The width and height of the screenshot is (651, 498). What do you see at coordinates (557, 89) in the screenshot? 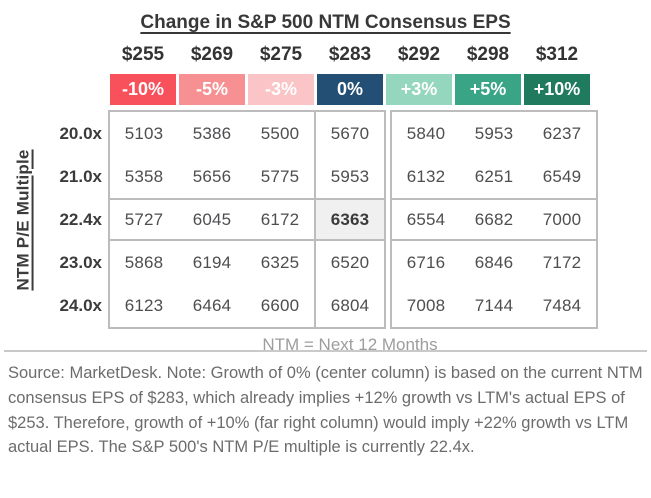
I see `growth-header-value: +10%` at bounding box center [557, 89].